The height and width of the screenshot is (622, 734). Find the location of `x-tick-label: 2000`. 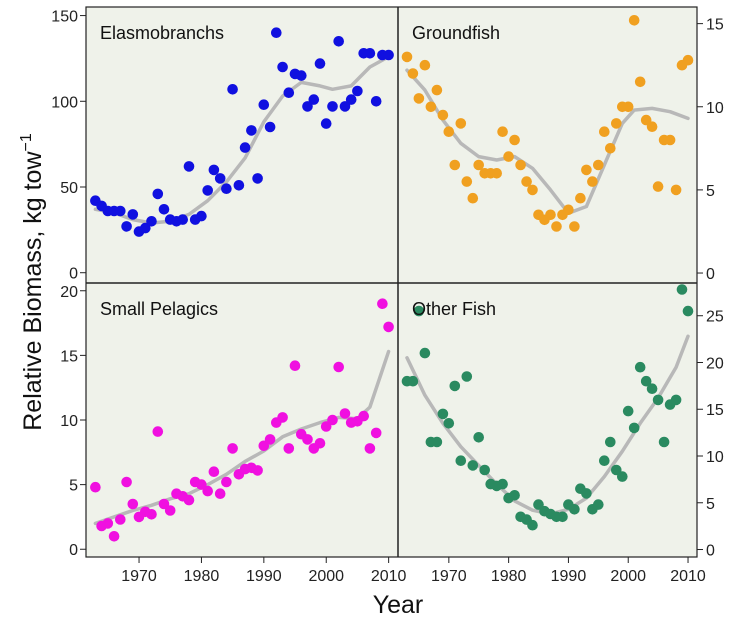

x-tick-label: 2000 is located at coordinates (326, 576).